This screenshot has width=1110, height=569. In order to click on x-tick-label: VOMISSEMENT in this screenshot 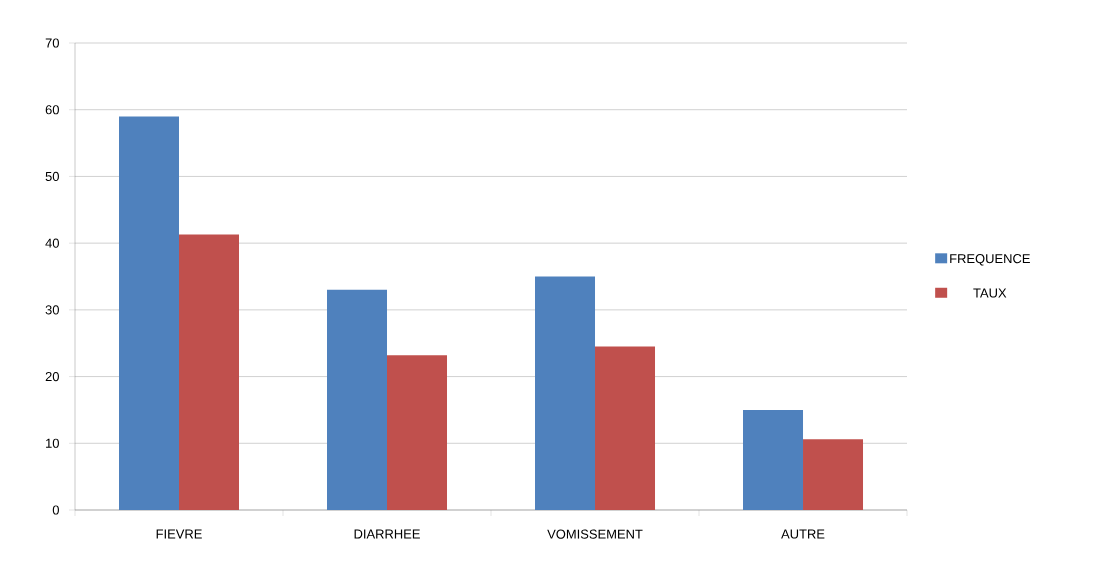, I will do `click(595, 534)`.